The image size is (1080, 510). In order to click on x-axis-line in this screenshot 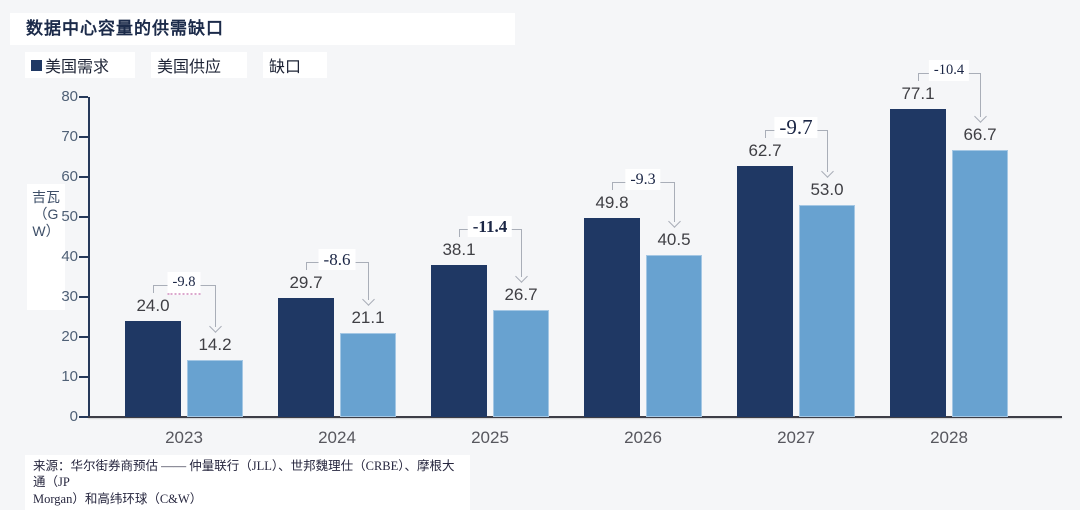, I will do `click(575, 417)`.